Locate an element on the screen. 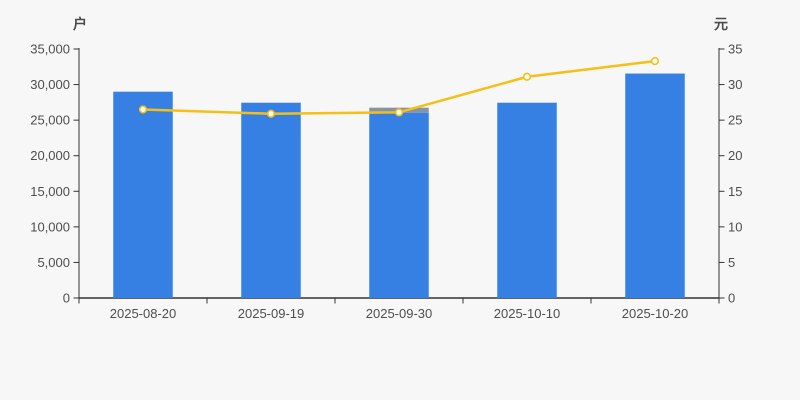 This screenshot has width=800, height=400. left-axis-tick-label: 35,000 is located at coordinates (50, 49).